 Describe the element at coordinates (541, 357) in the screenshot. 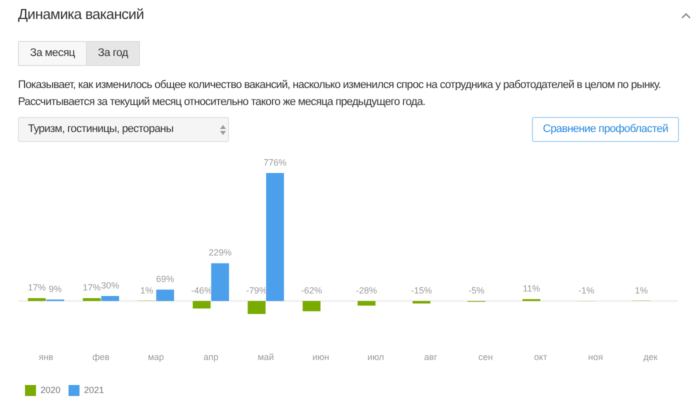

I see `x-tick-label: окт` at that location.